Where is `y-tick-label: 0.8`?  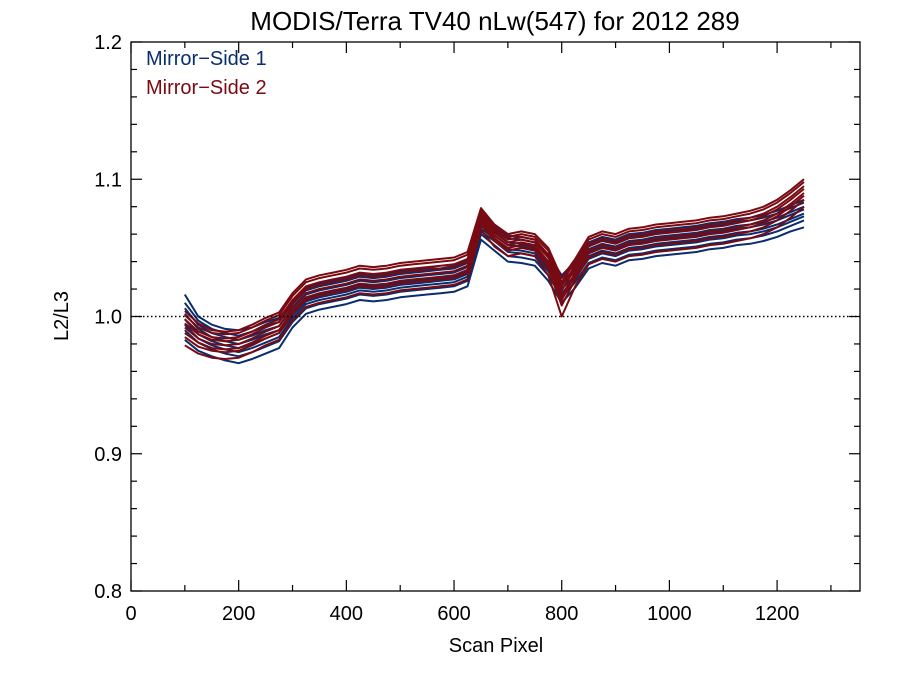 y-tick-label: 0.8 is located at coordinates (108, 592).